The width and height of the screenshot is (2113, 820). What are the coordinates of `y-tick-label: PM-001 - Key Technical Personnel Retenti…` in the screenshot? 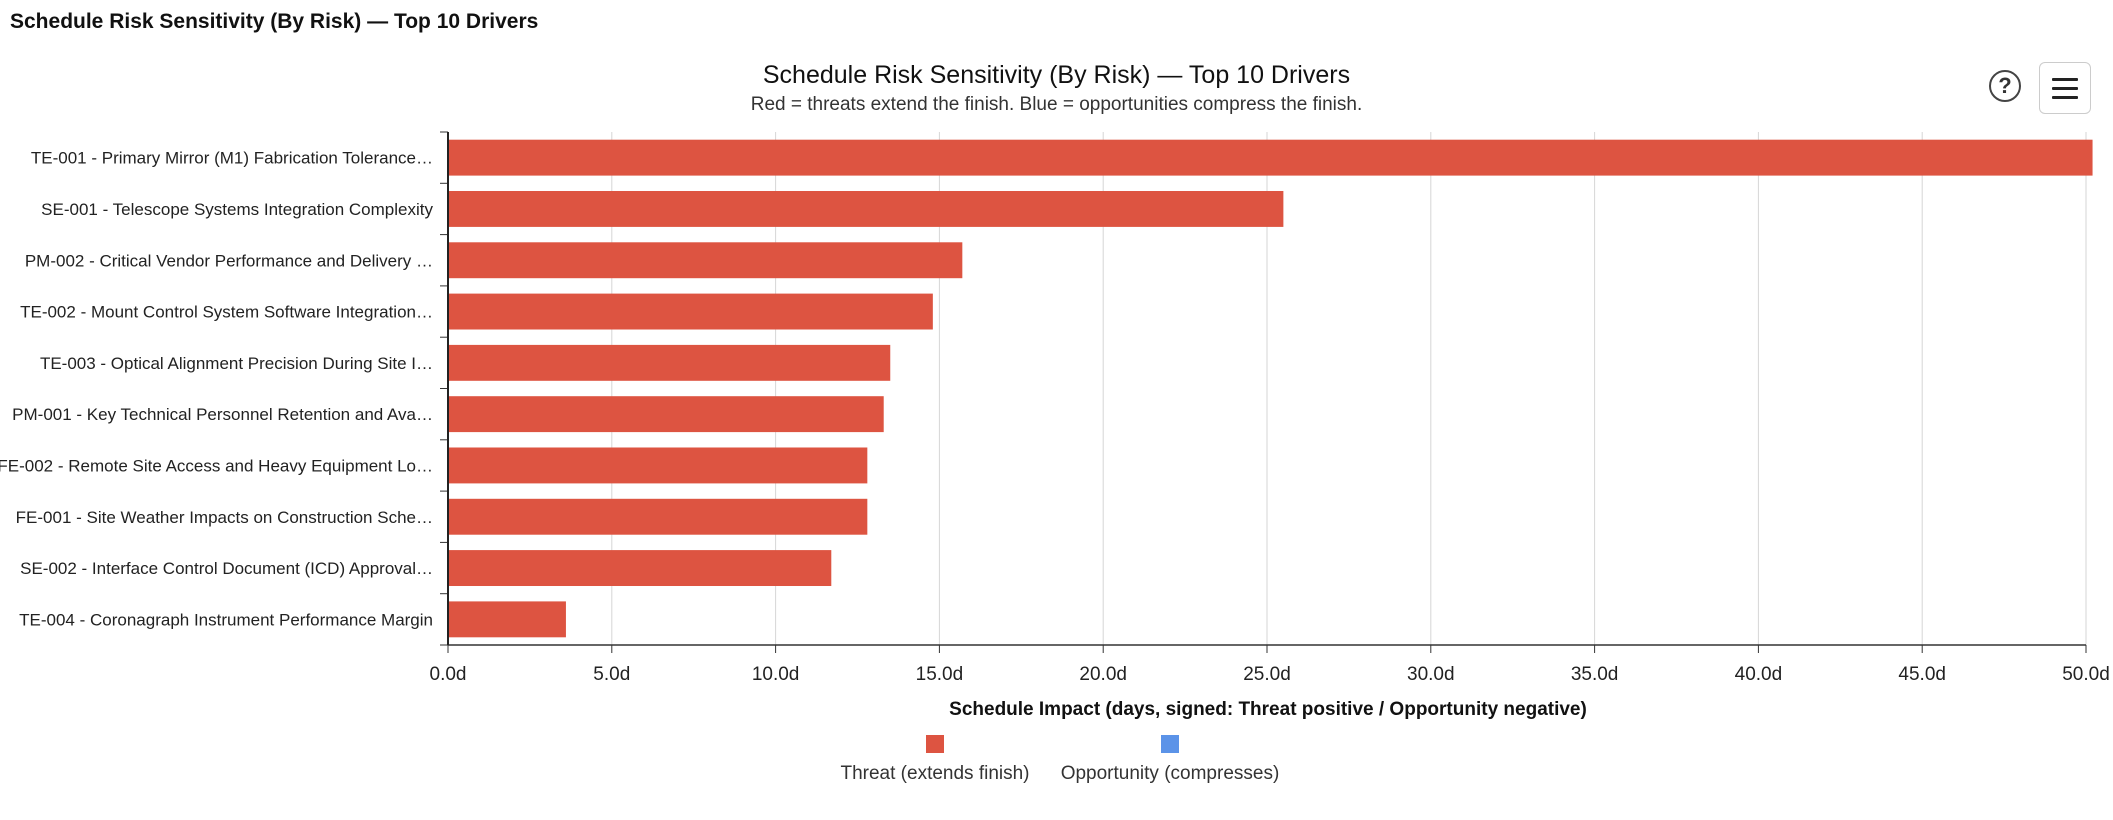 It's located at (222, 414).